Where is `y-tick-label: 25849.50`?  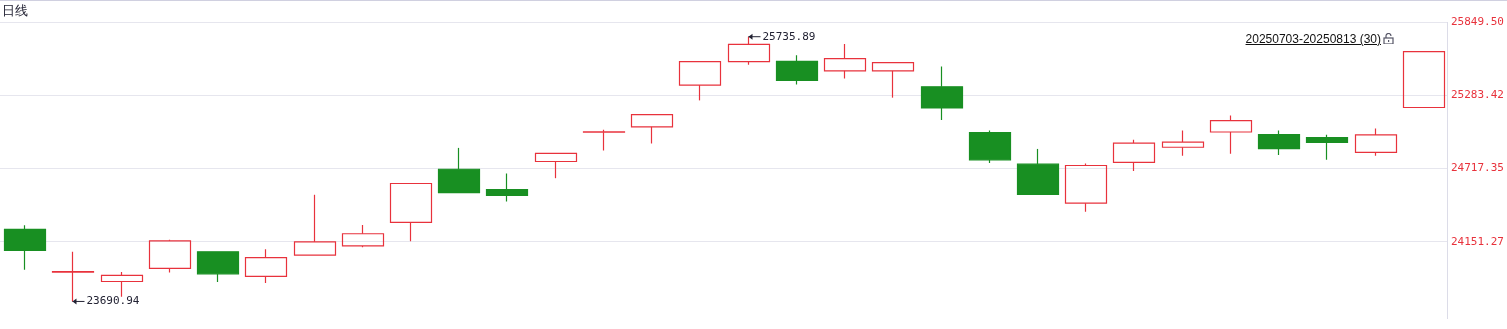
y-tick-label: 25849.50 is located at coordinates (1477, 21).